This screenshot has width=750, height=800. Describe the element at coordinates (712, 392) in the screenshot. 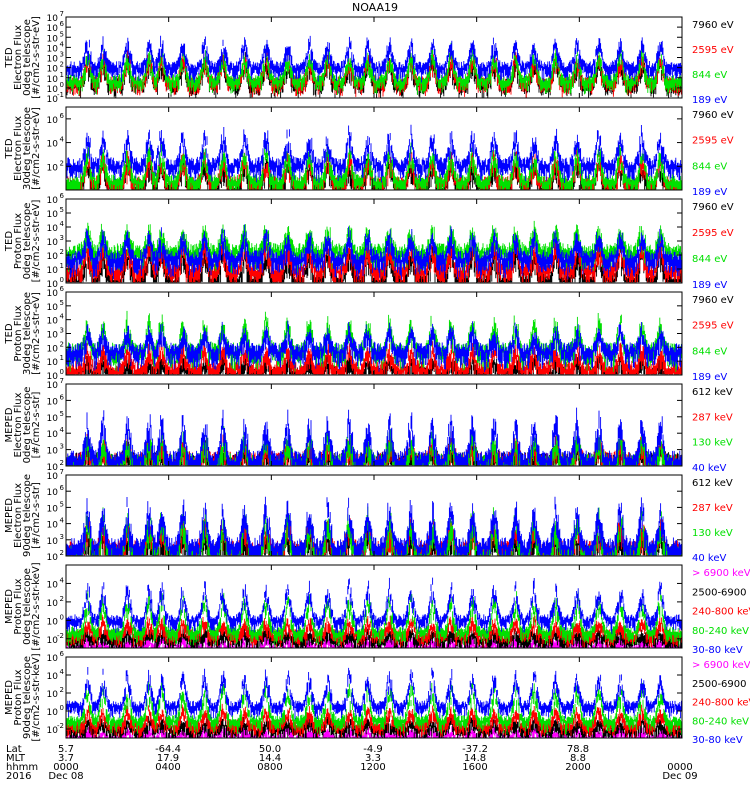

I see `legend-entry: 612 keV` at that location.